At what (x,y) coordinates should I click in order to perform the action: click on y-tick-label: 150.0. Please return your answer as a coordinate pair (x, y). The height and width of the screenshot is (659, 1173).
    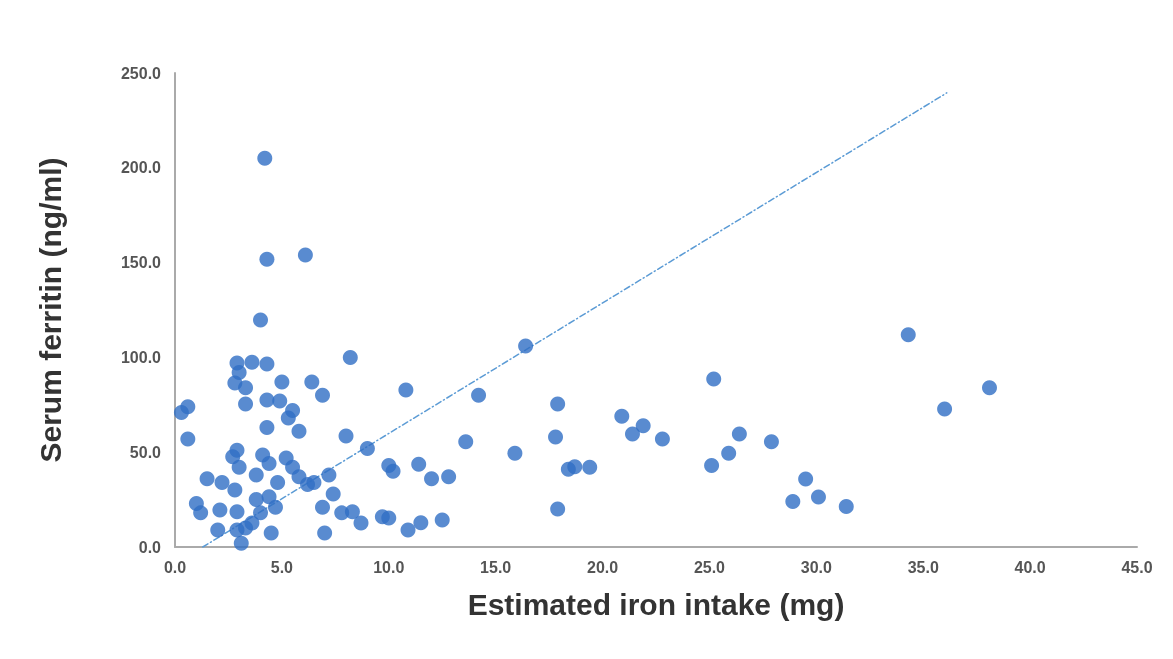
    Looking at the image, I should click on (141, 263).